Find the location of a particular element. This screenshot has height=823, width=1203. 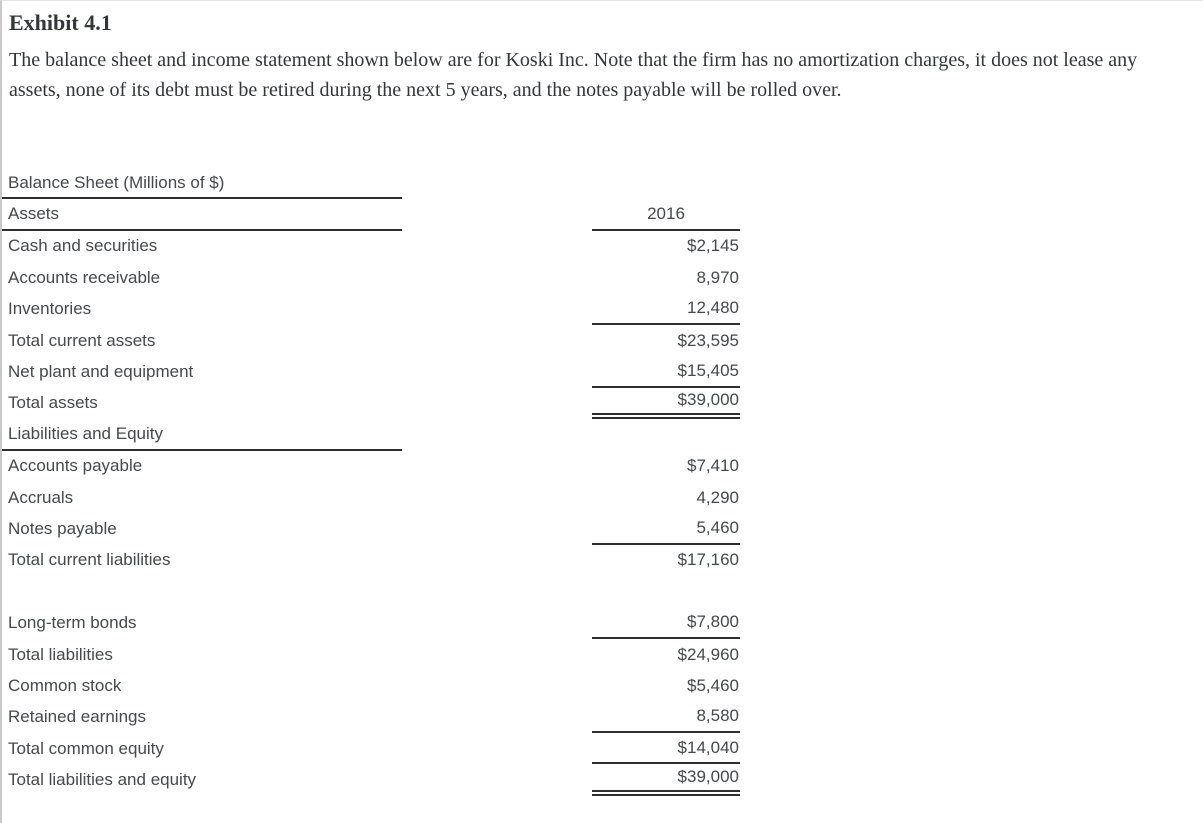

table-row: Inventories 12,480 is located at coordinates (372, 309).